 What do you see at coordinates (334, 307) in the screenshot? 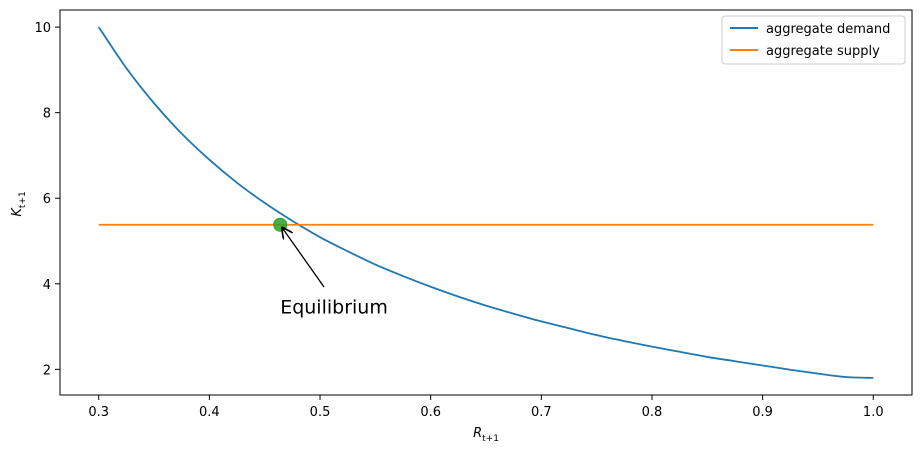
I see `annotation-text: Equilibrium` at bounding box center [334, 307].